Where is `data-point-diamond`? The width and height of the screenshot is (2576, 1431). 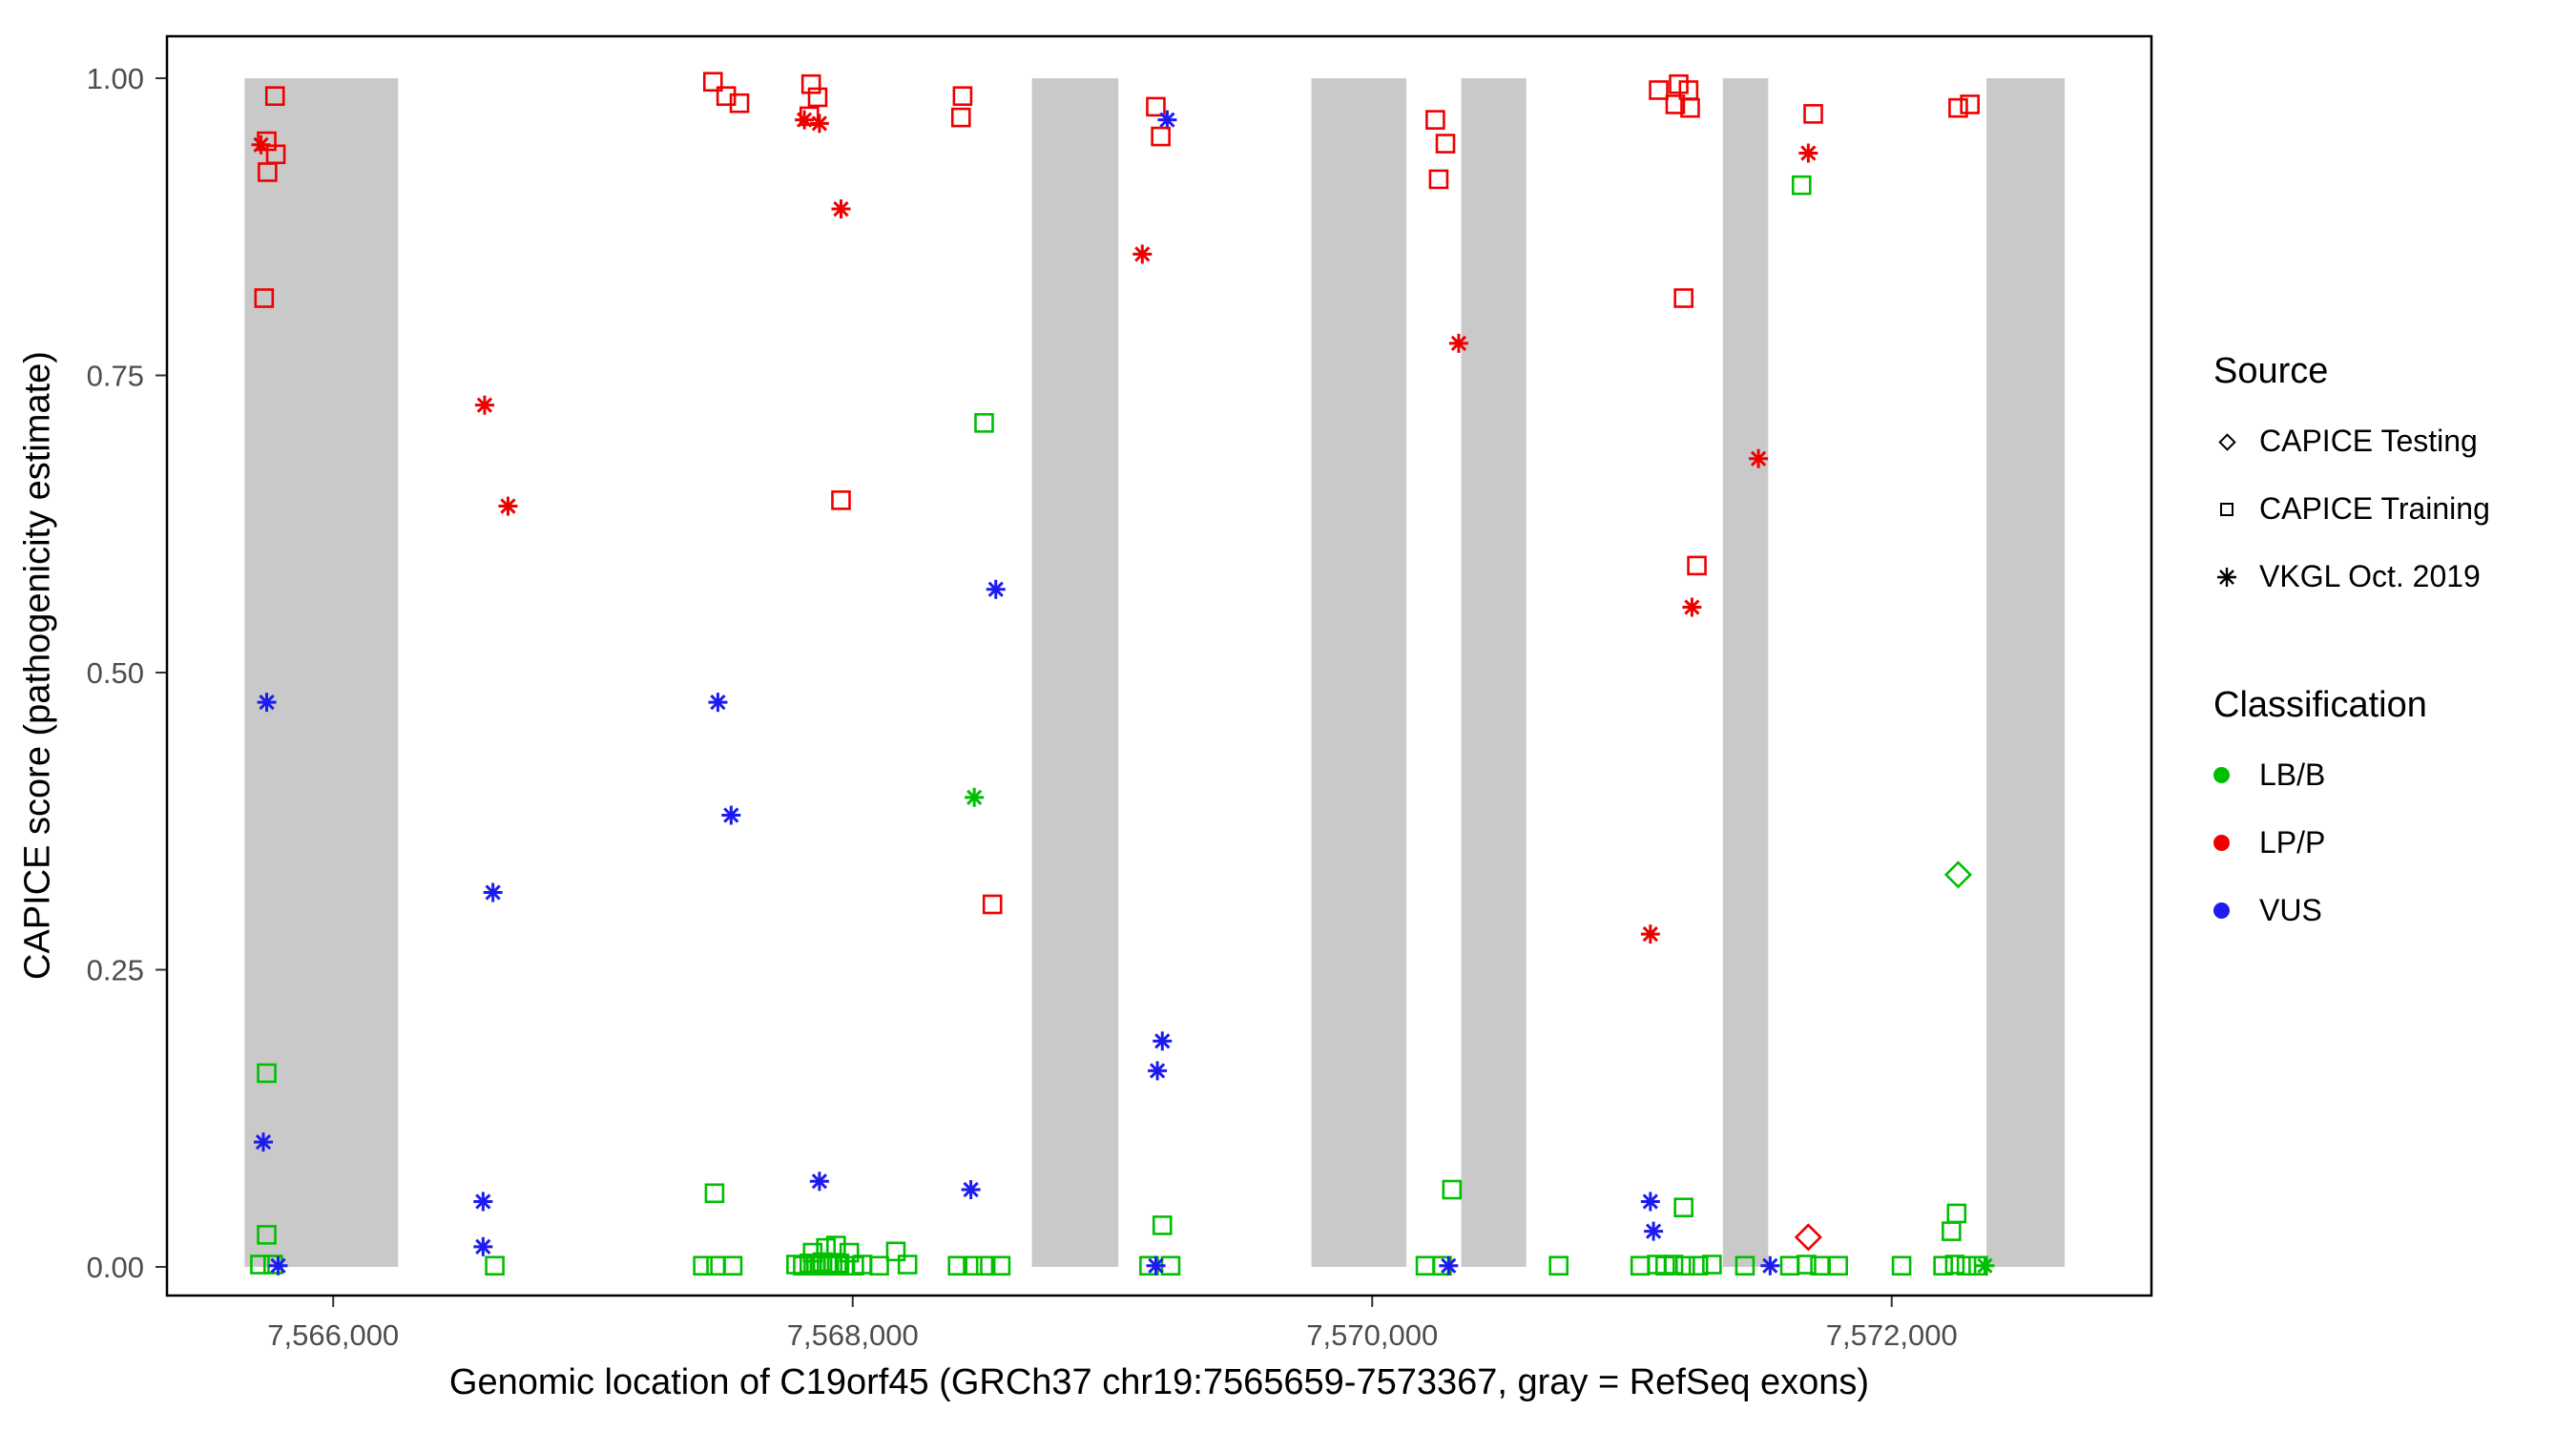
data-point-diamond is located at coordinates (1808, 1237).